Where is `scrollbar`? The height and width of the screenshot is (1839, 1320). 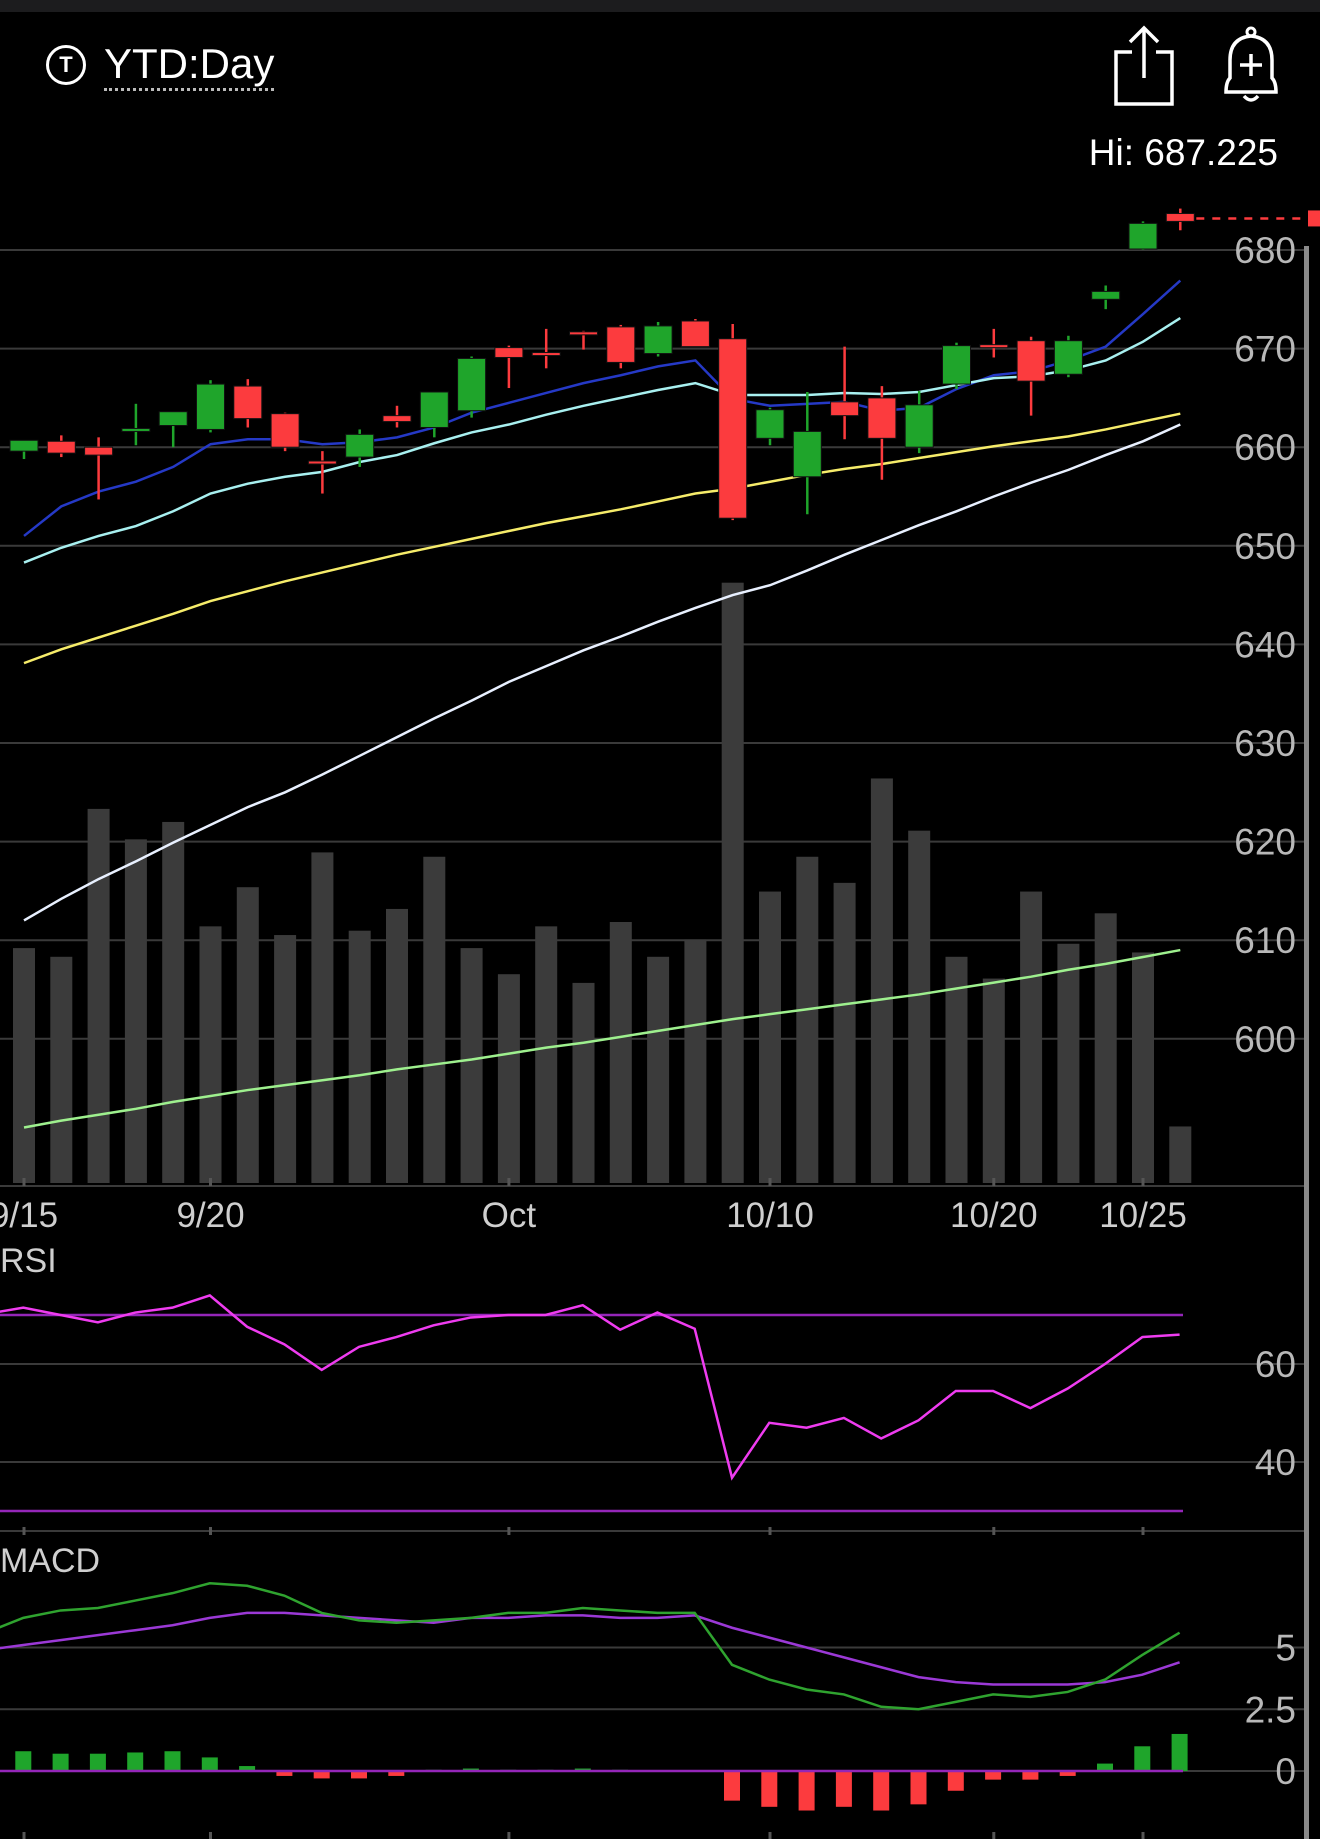 scrollbar is located at coordinates (1306, 1042).